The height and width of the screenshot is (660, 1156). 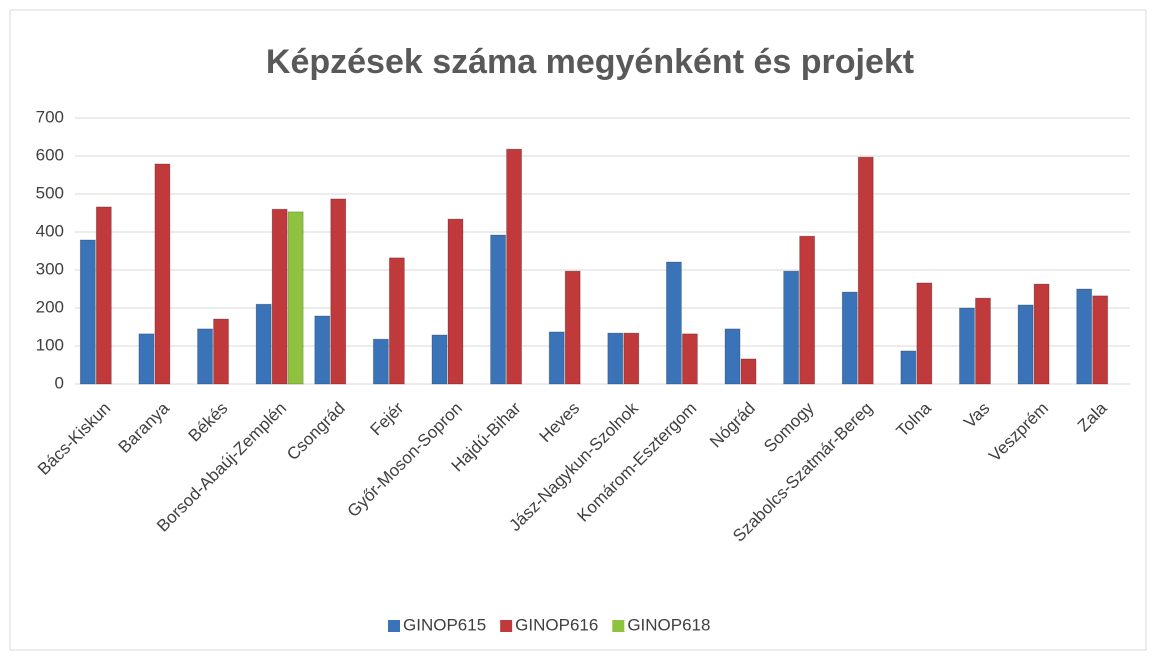 What do you see at coordinates (50, 344) in the screenshot?
I see `y-tick-label: 100` at bounding box center [50, 344].